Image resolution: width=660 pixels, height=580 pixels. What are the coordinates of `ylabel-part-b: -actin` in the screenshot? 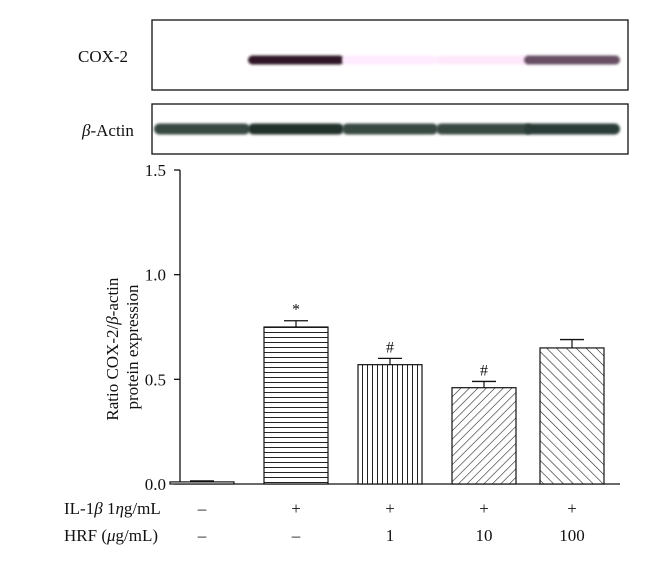 It's located at (112, 296).